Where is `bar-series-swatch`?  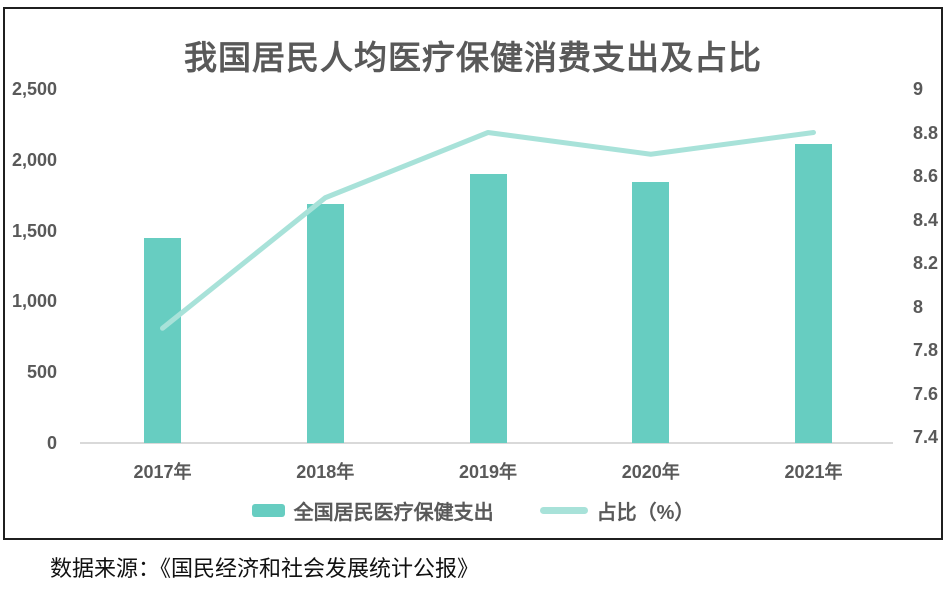
bar-series-swatch is located at coordinates (268, 510).